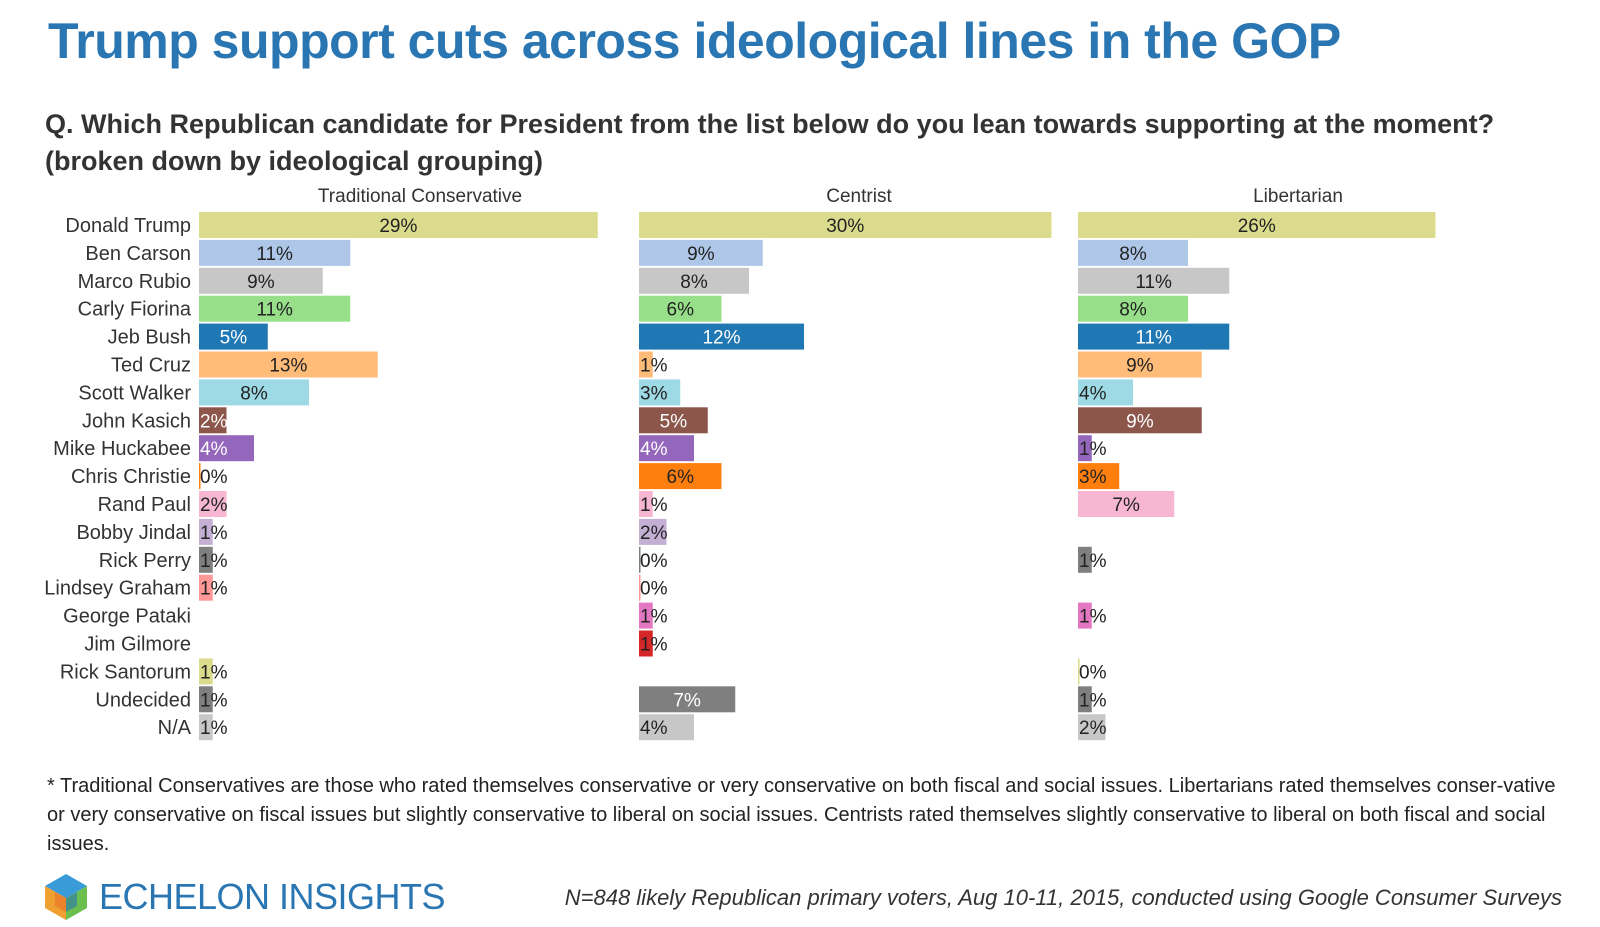  Describe the element at coordinates (127, 617) in the screenshot. I see `category-label: George Pataki` at that location.